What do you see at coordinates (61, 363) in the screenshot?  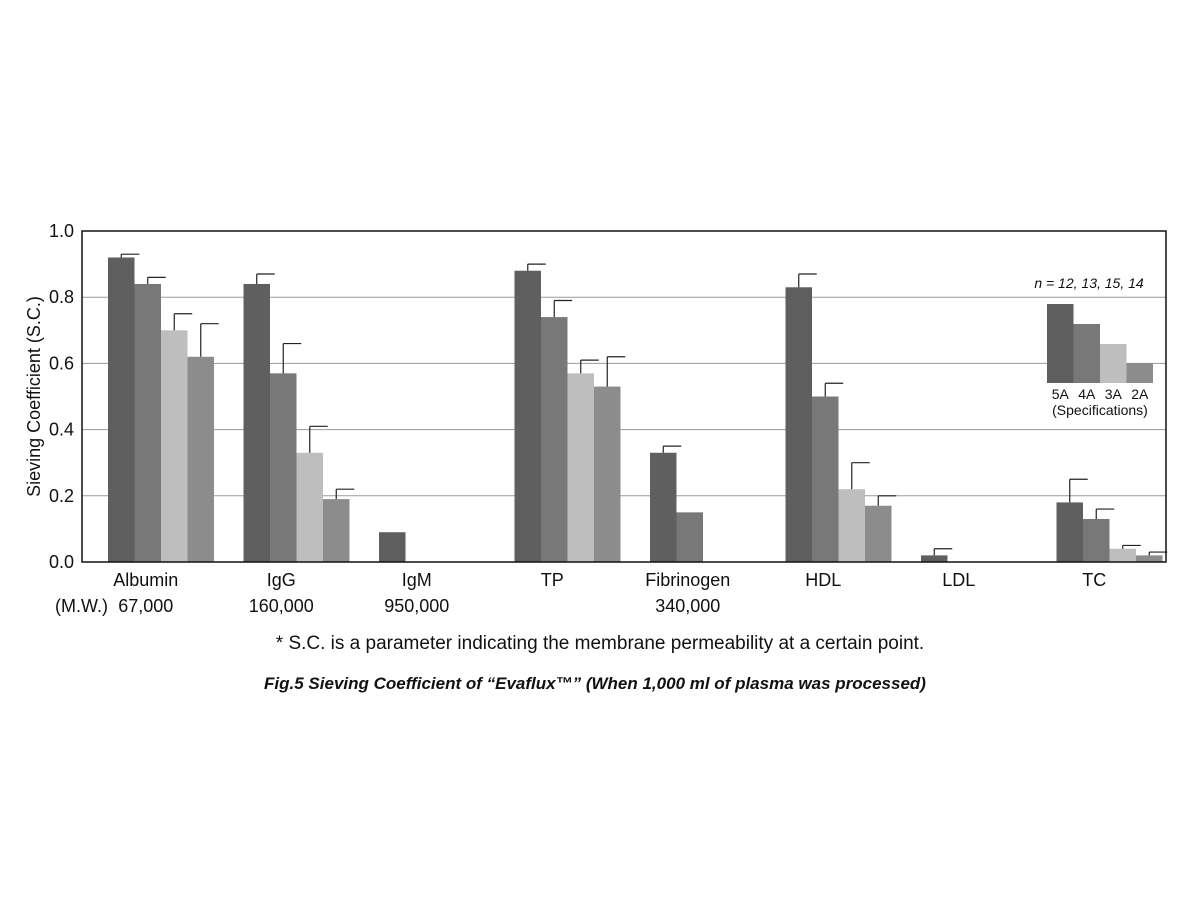 I see `y-tick-label: 0.6` at bounding box center [61, 363].